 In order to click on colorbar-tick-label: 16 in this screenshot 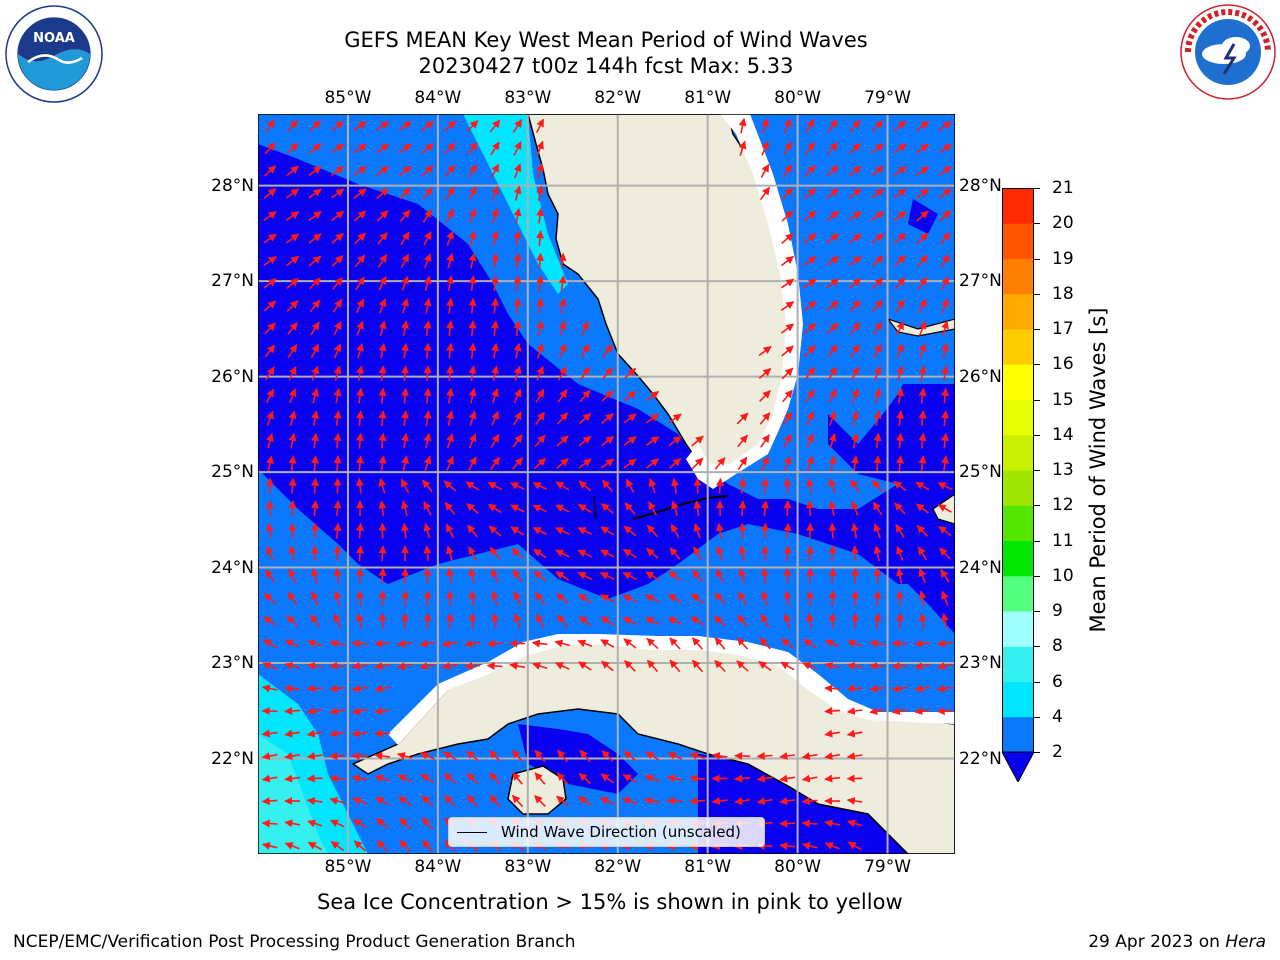, I will do `click(1063, 364)`.